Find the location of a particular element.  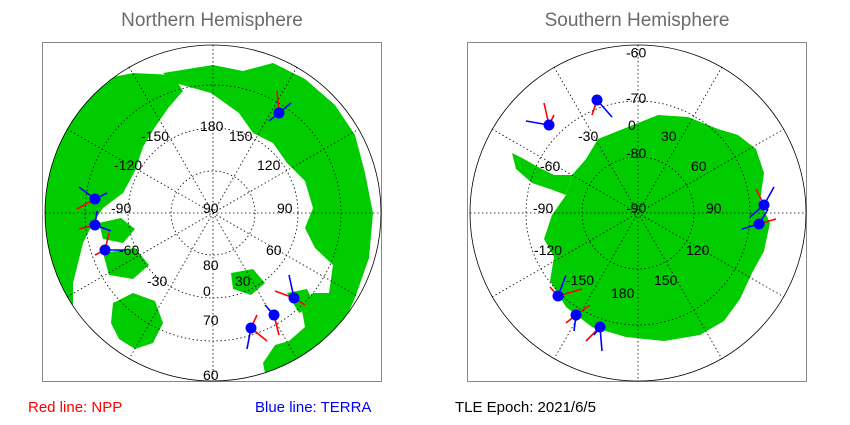

south-lon-30: 30 is located at coordinates (669, 136).